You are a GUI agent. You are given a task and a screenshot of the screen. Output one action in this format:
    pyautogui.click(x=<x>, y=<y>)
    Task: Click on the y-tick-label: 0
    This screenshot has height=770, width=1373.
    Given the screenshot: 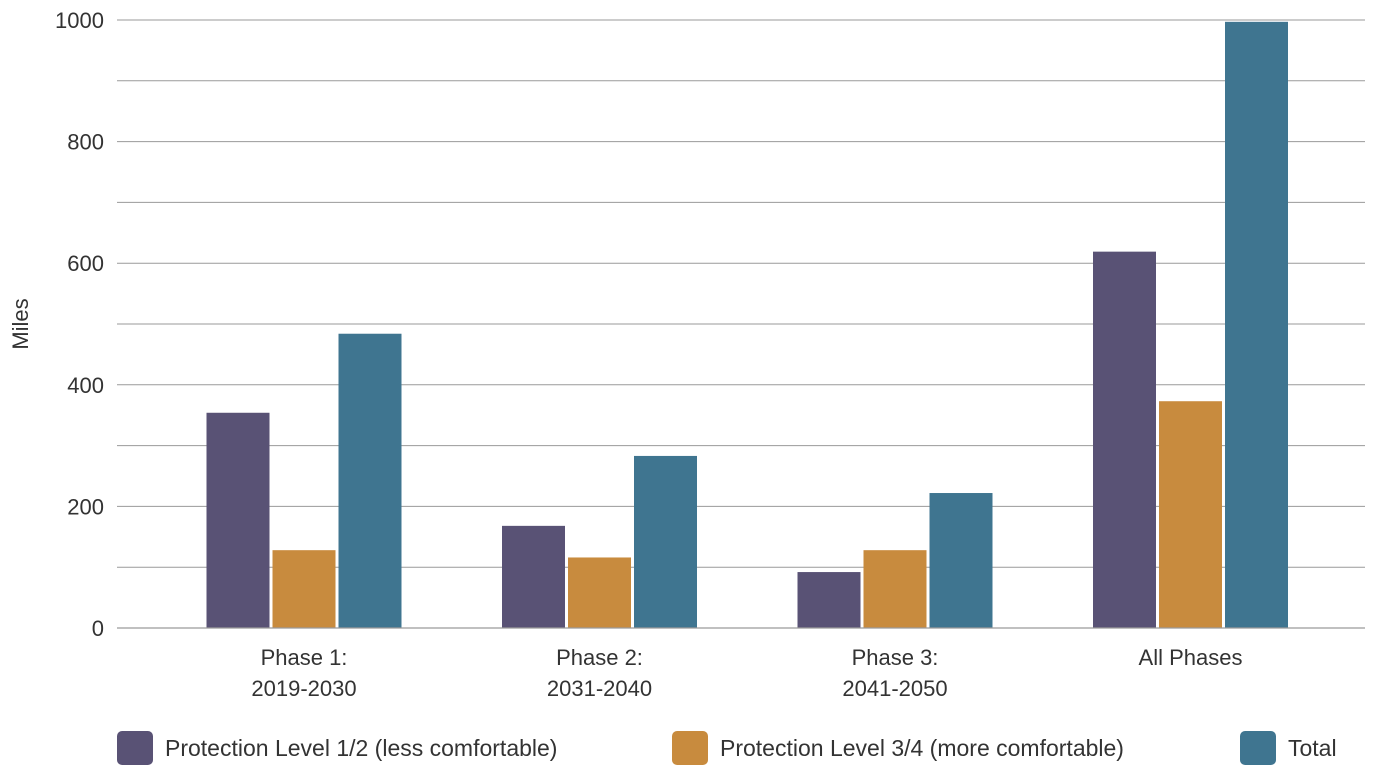 What is the action you would take?
    pyautogui.click(x=98, y=628)
    